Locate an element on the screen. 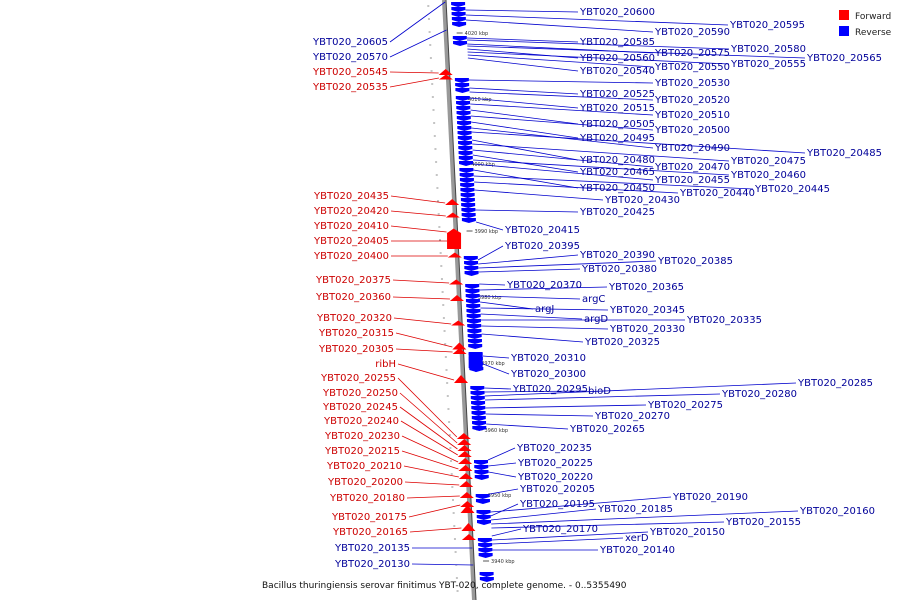 This screenshot has width=900, height=600. reverse-gene-label: YBT020_20470 is located at coordinates (692, 167).